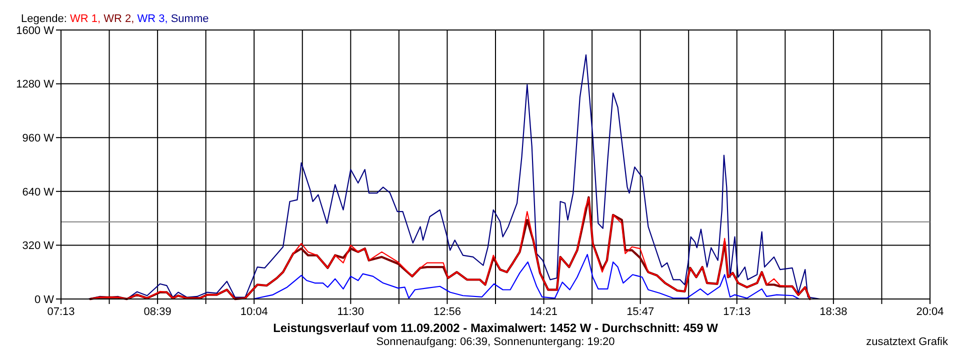 This screenshot has width=960, height=360. What do you see at coordinates (154, 19) in the screenshot?
I see `text: WR 3,` at bounding box center [154, 19].